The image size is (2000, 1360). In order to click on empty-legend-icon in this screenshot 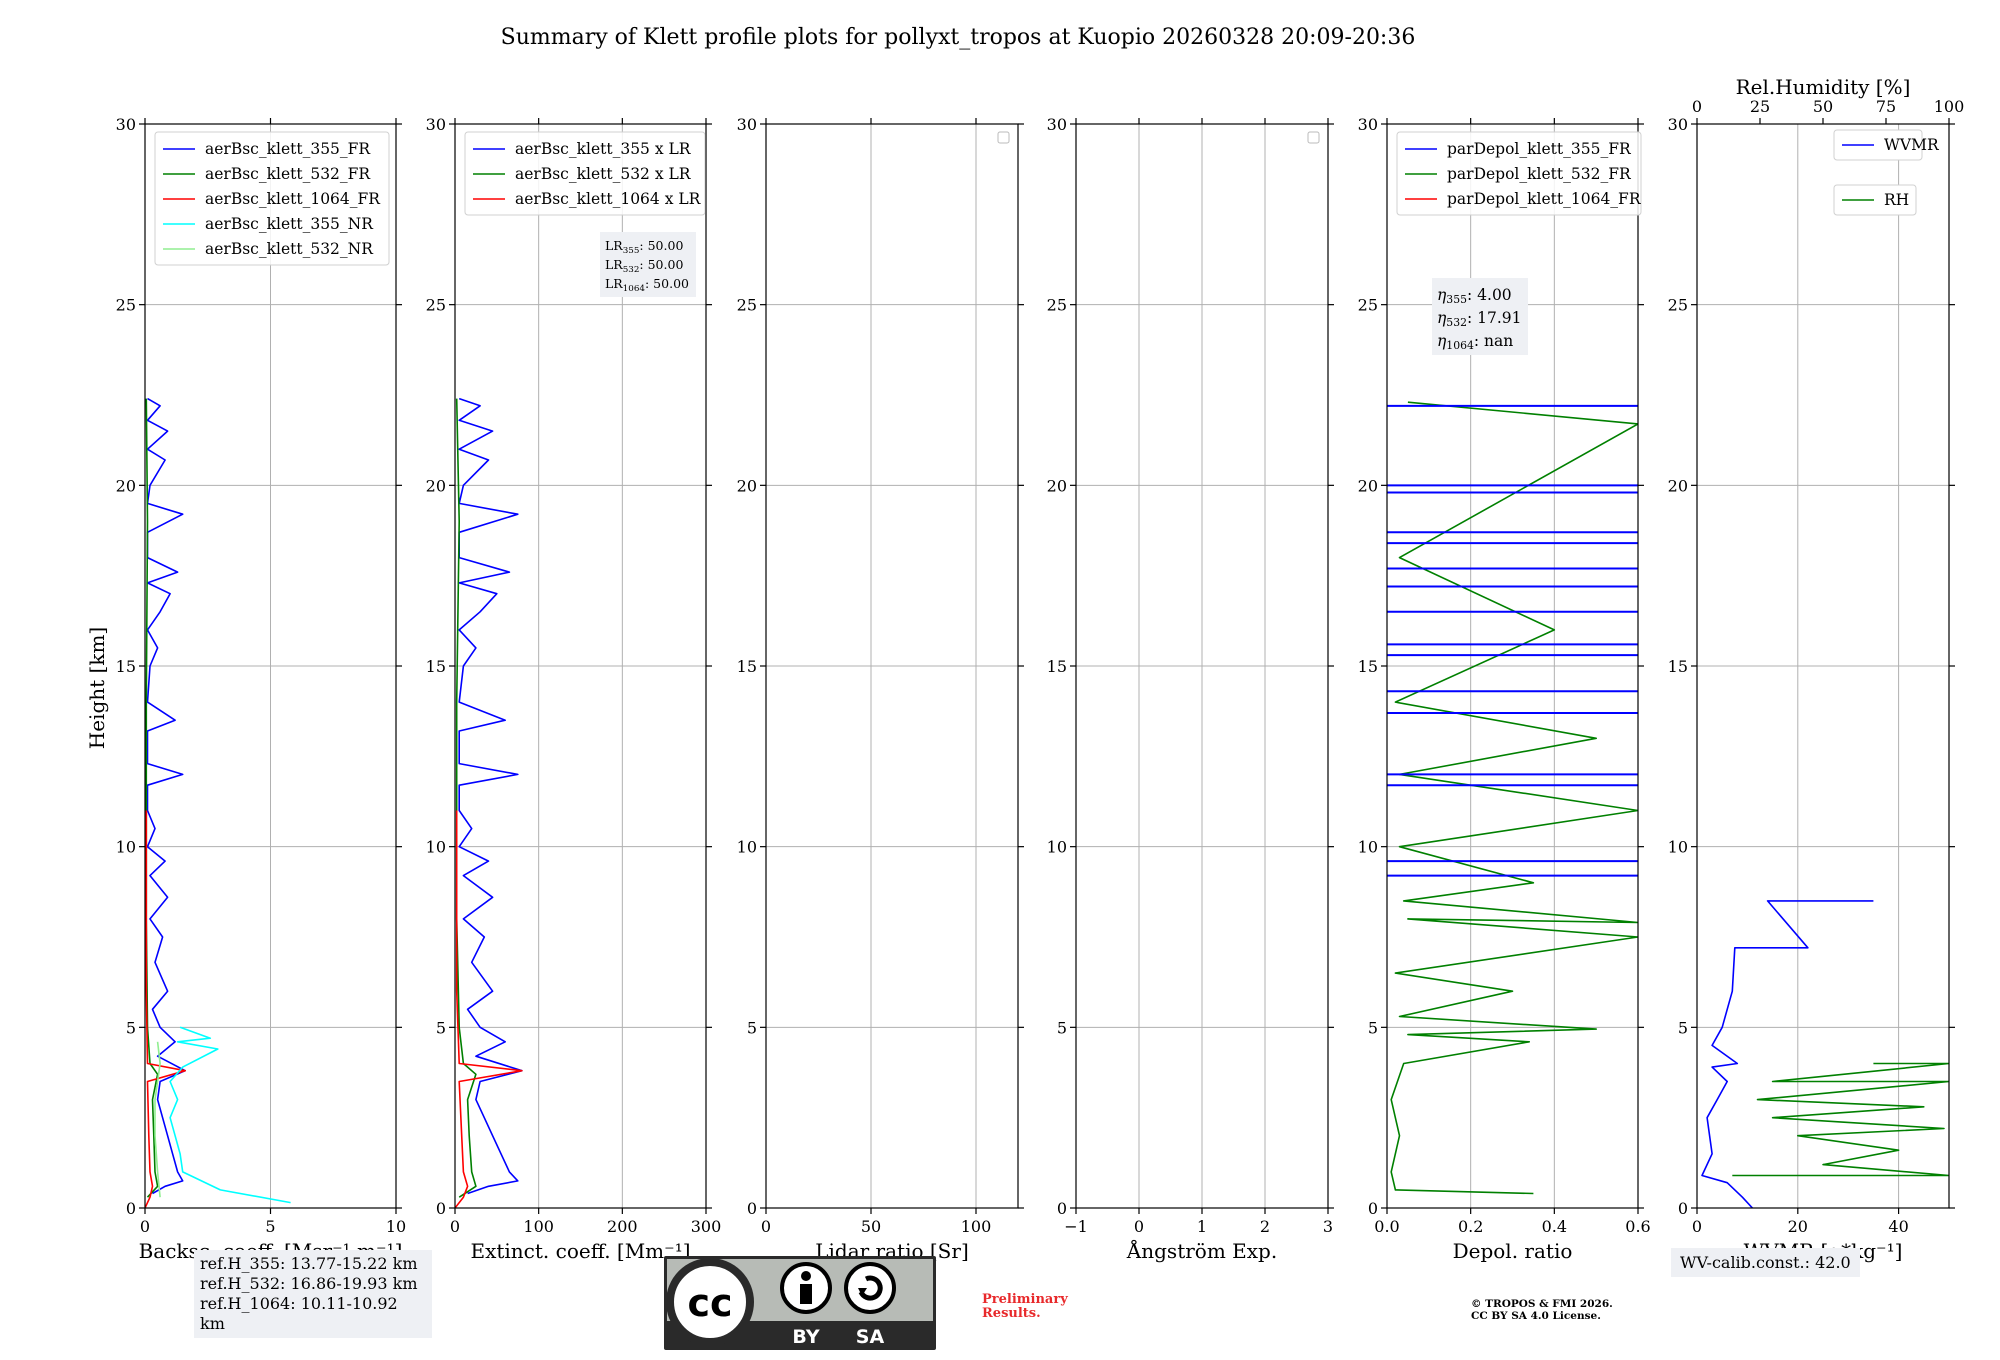, I will do `click(1313, 137)`.